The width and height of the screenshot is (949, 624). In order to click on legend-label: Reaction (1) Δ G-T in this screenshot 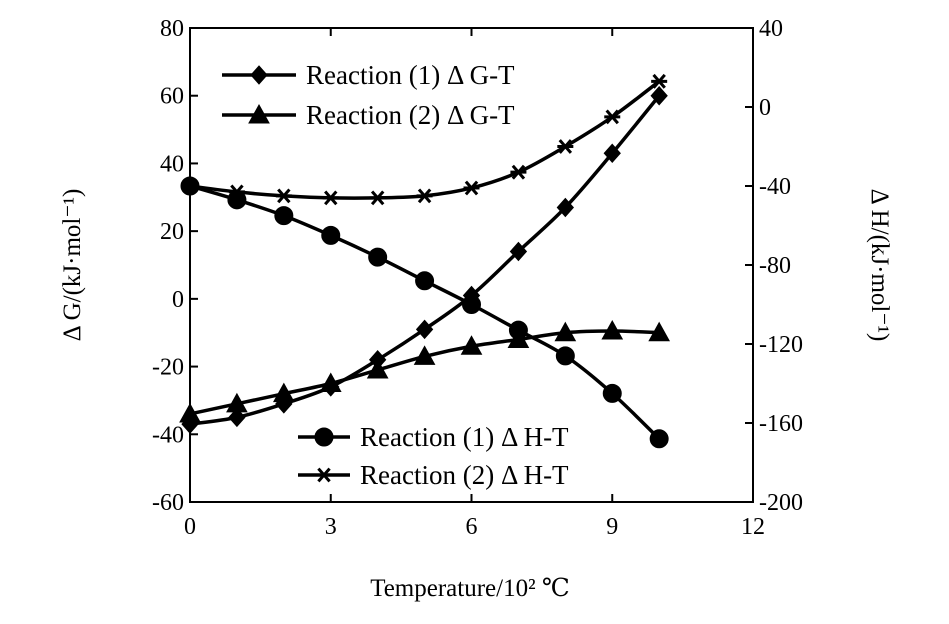, I will do `click(410, 75)`.